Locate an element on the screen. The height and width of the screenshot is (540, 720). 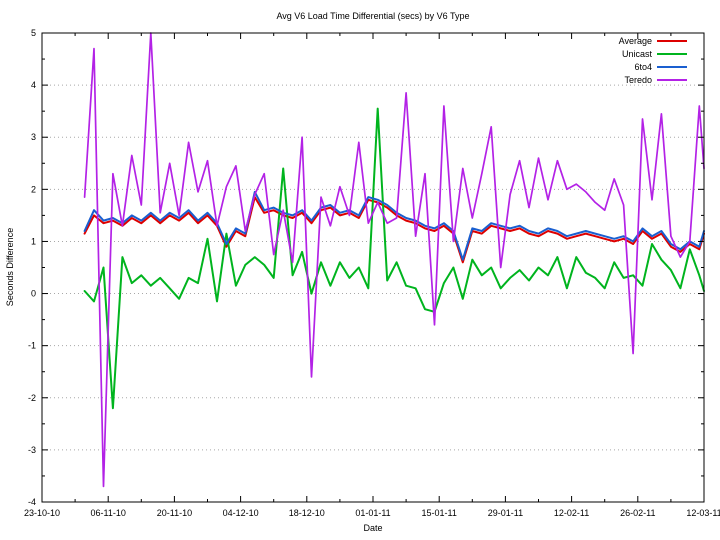
x-tick-label: 04-12-10 is located at coordinates (241, 513).